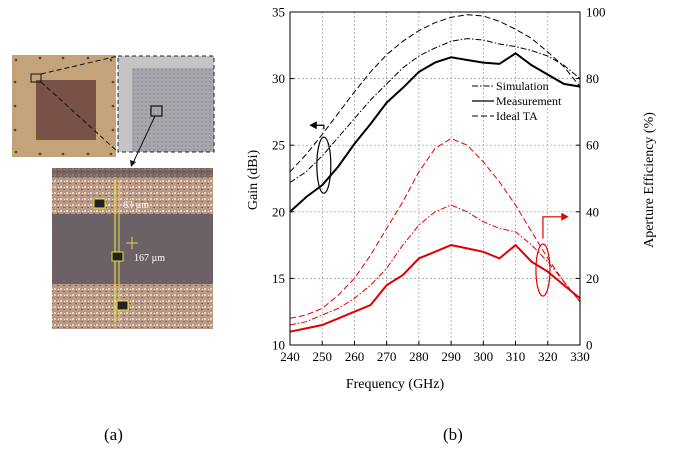 The height and width of the screenshot is (454, 676). What do you see at coordinates (324, 165) in the screenshot?
I see `gain-curves-ellipse` at bounding box center [324, 165].